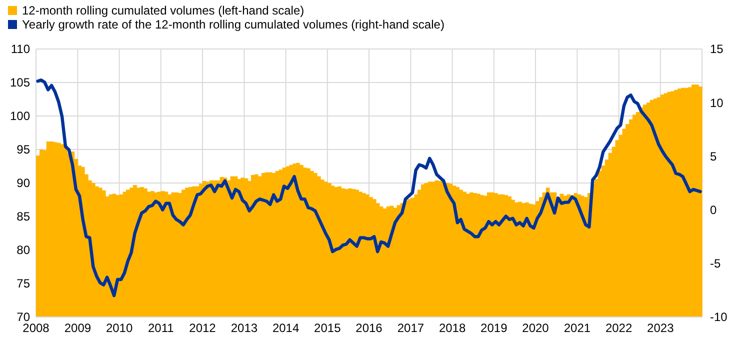 The height and width of the screenshot is (346, 745). I want to click on y-tick-label: 110, so click(20, 49).